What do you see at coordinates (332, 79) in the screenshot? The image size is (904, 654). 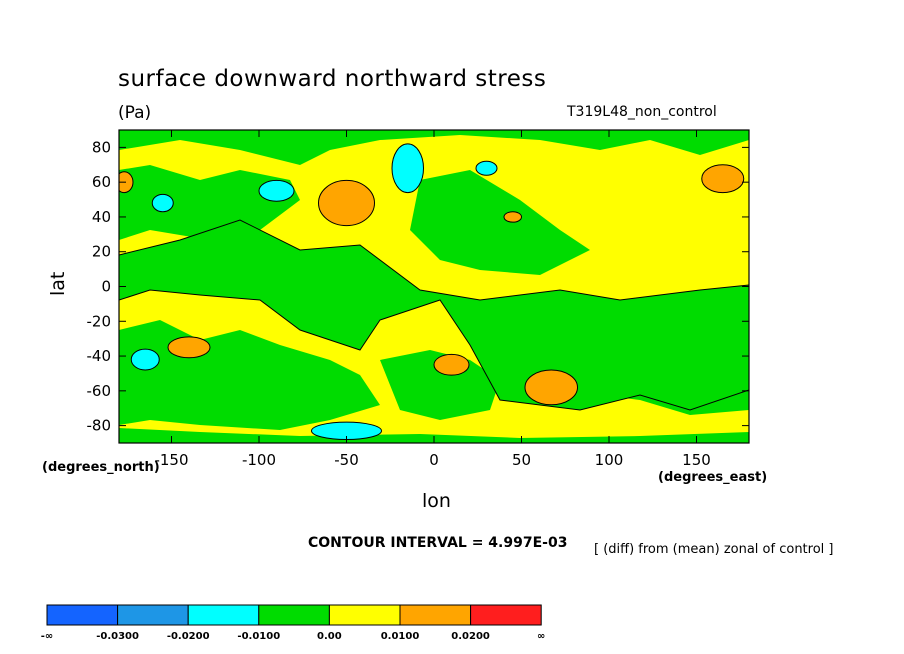 I see `chart-title: surface downward northward stress` at bounding box center [332, 79].